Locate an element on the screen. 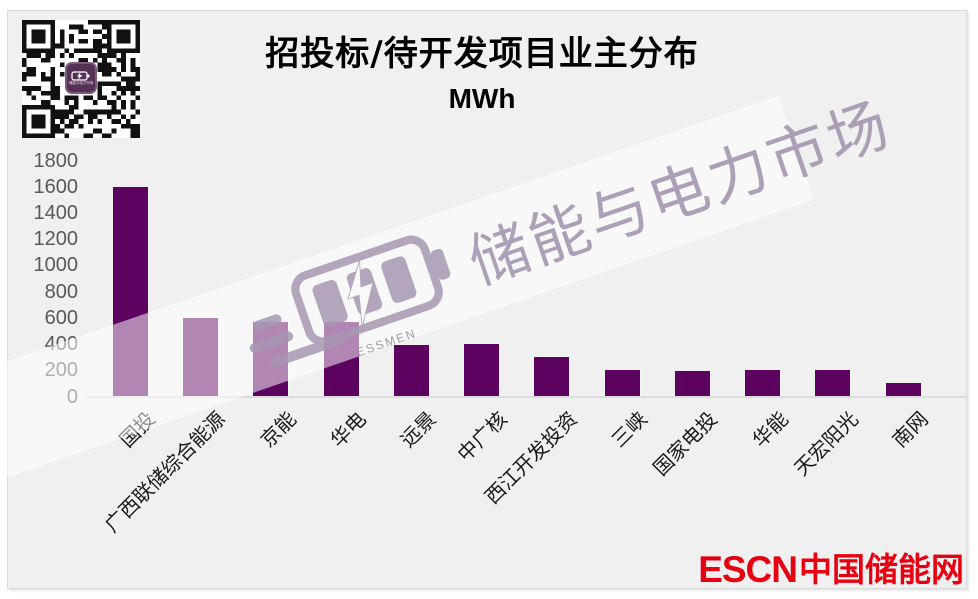  battery-lightning-icon is located at coordinates (80, 76).